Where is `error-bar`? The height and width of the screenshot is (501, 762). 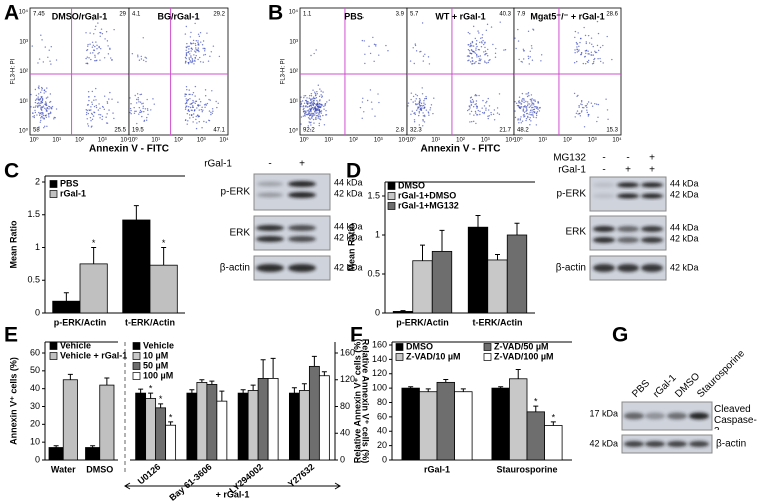 error-bar is located at coordinates (151, 395).